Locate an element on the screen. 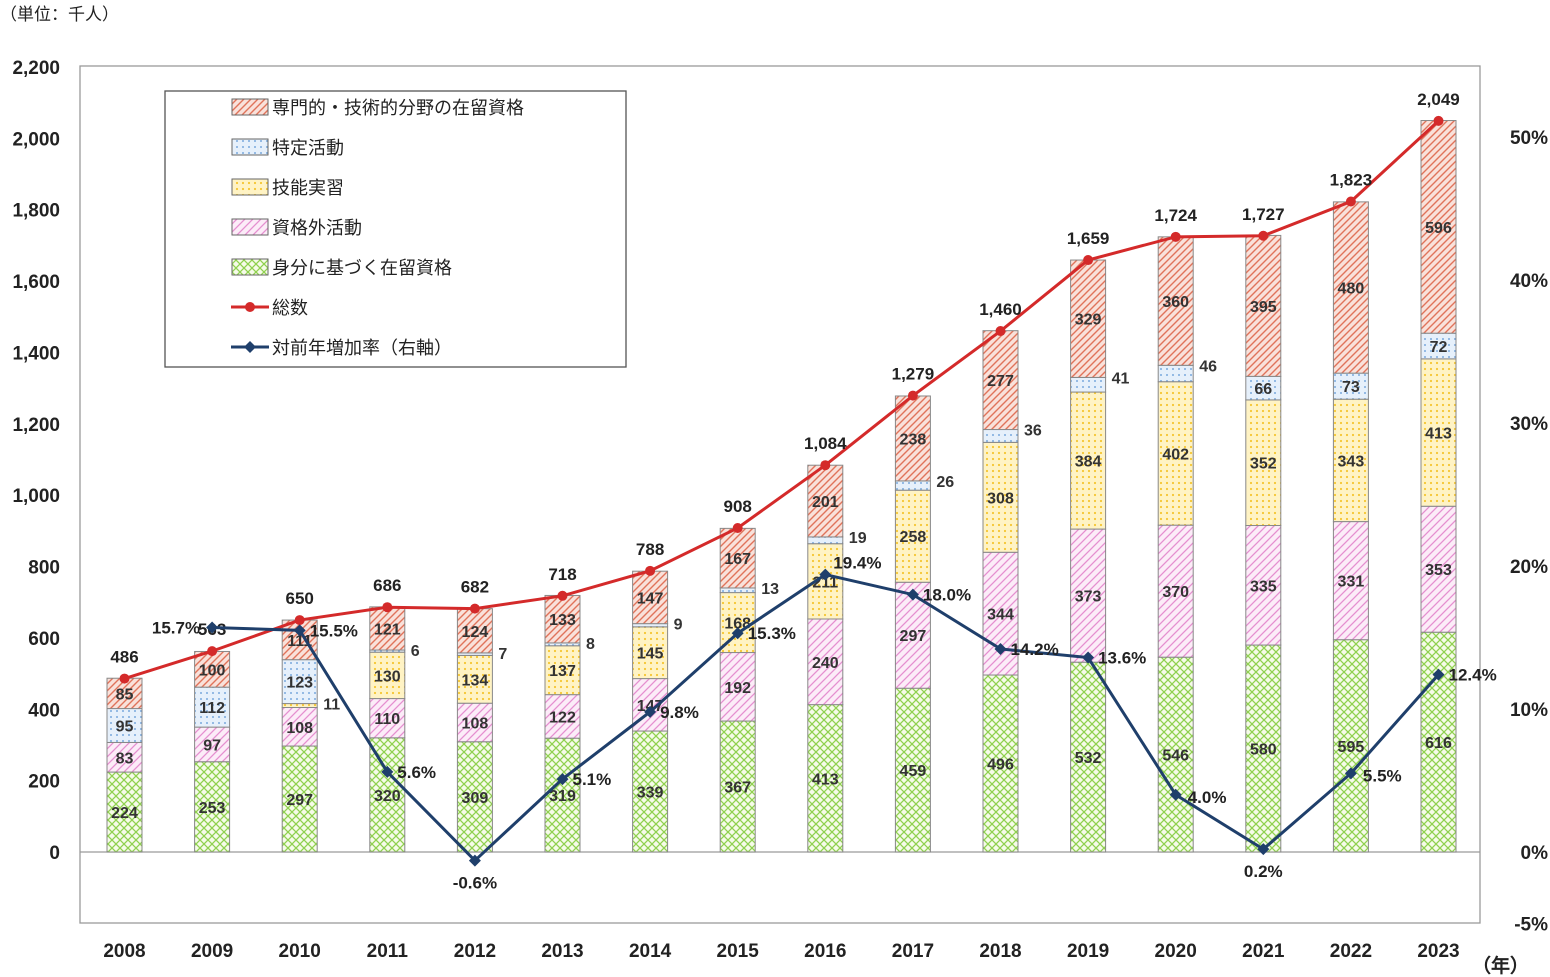 The image size is (1550, 977). segment-label: 8 is located at coordinates (590, 644).